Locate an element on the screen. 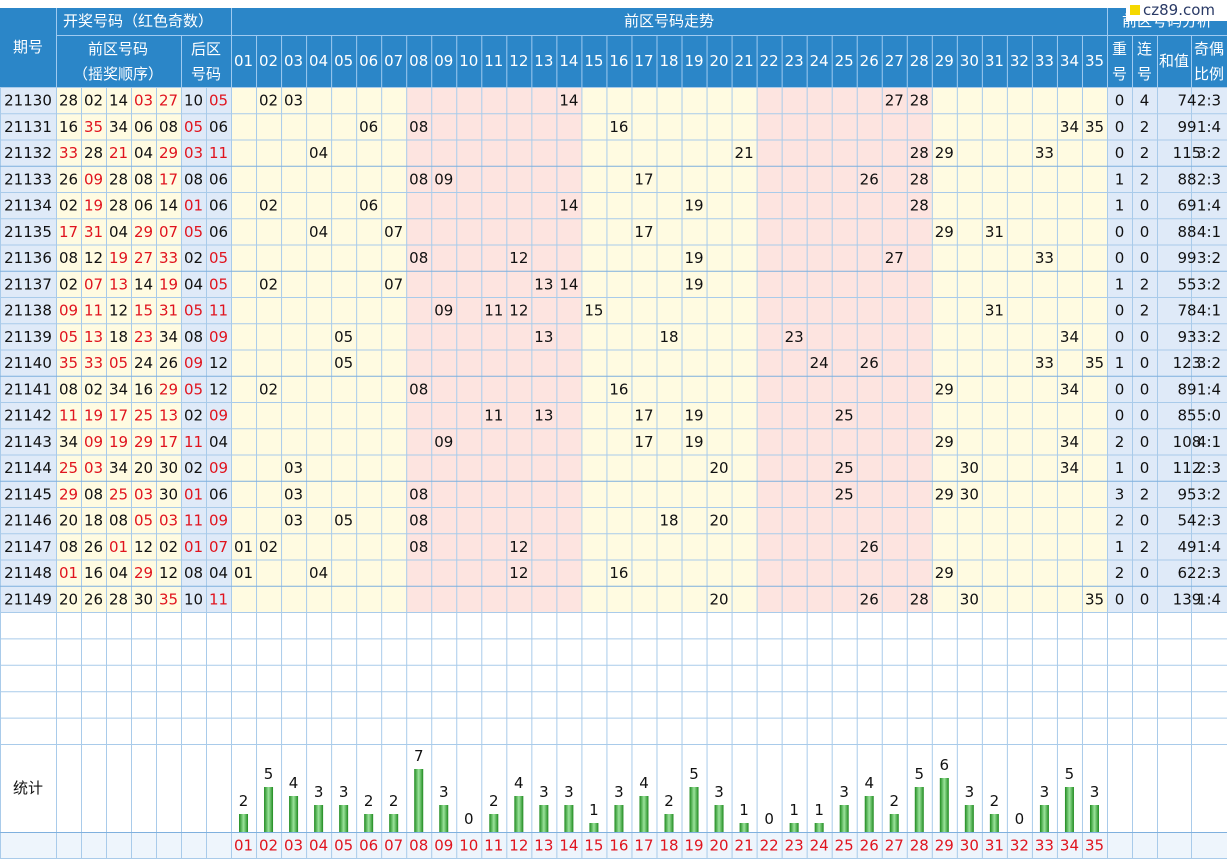  footer-number: 06 is located at coordinates (368, 846).